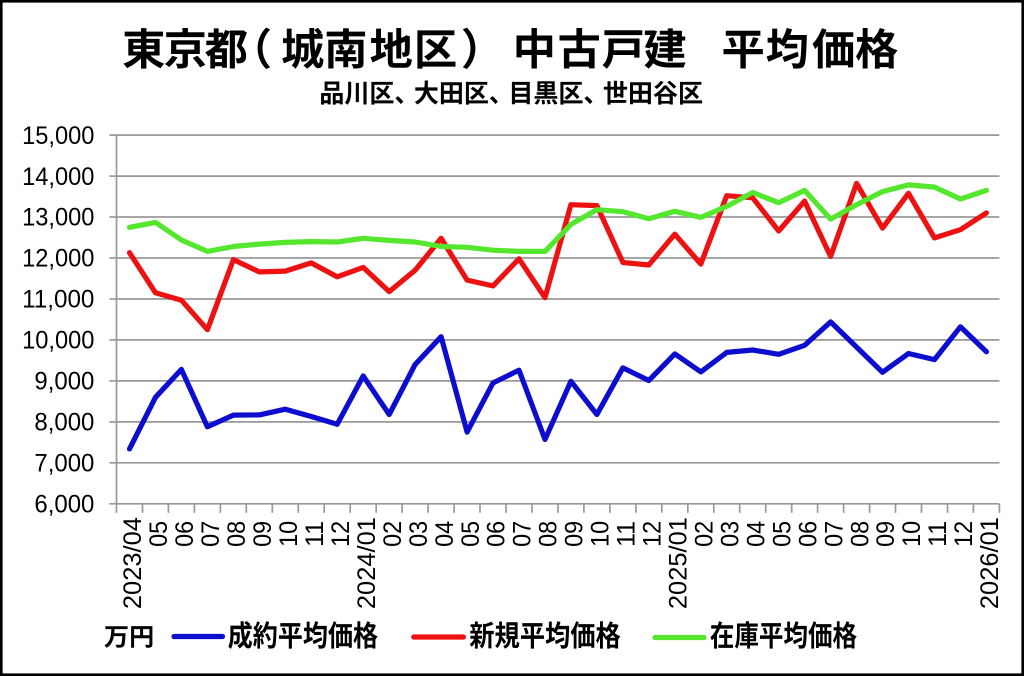  I want to click on svg-text: 11,000, so click(58, 300).